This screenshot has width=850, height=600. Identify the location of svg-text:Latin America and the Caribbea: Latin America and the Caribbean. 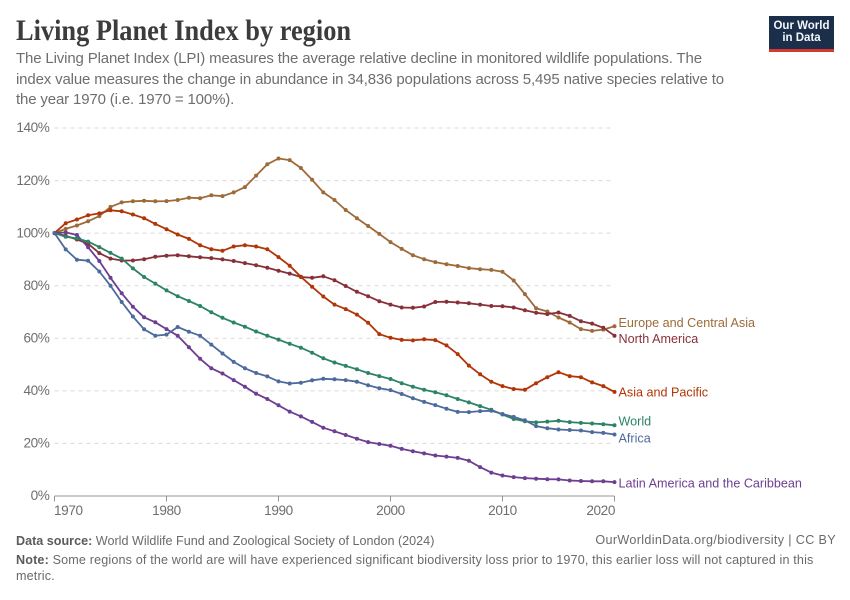
(710, 484).